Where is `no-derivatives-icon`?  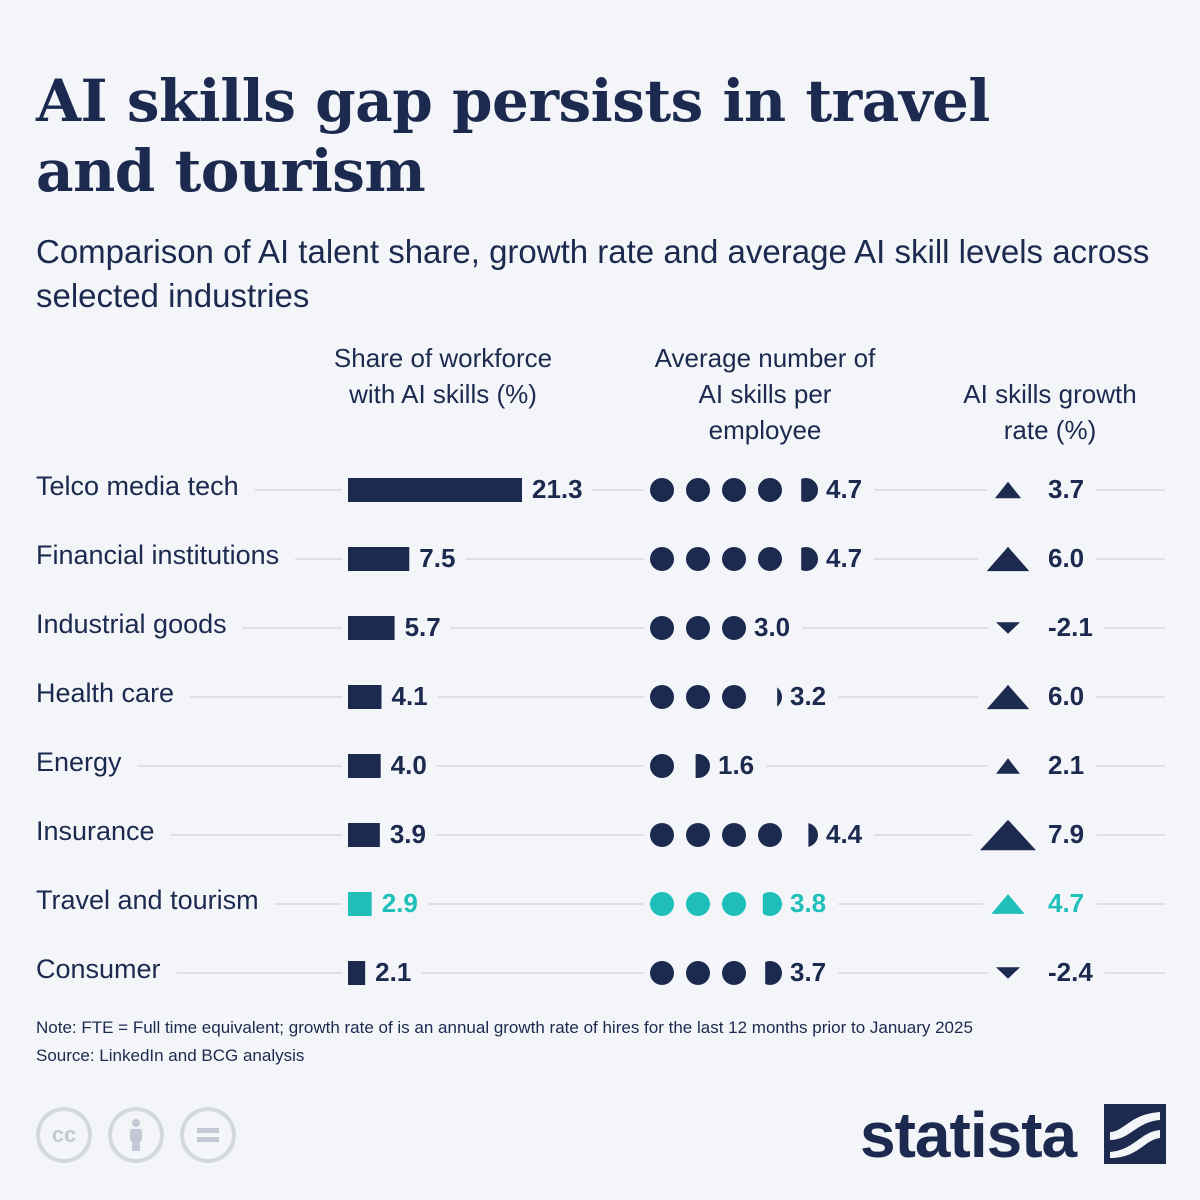
no-derivatives-icon is located at coordinates (208, 1135).